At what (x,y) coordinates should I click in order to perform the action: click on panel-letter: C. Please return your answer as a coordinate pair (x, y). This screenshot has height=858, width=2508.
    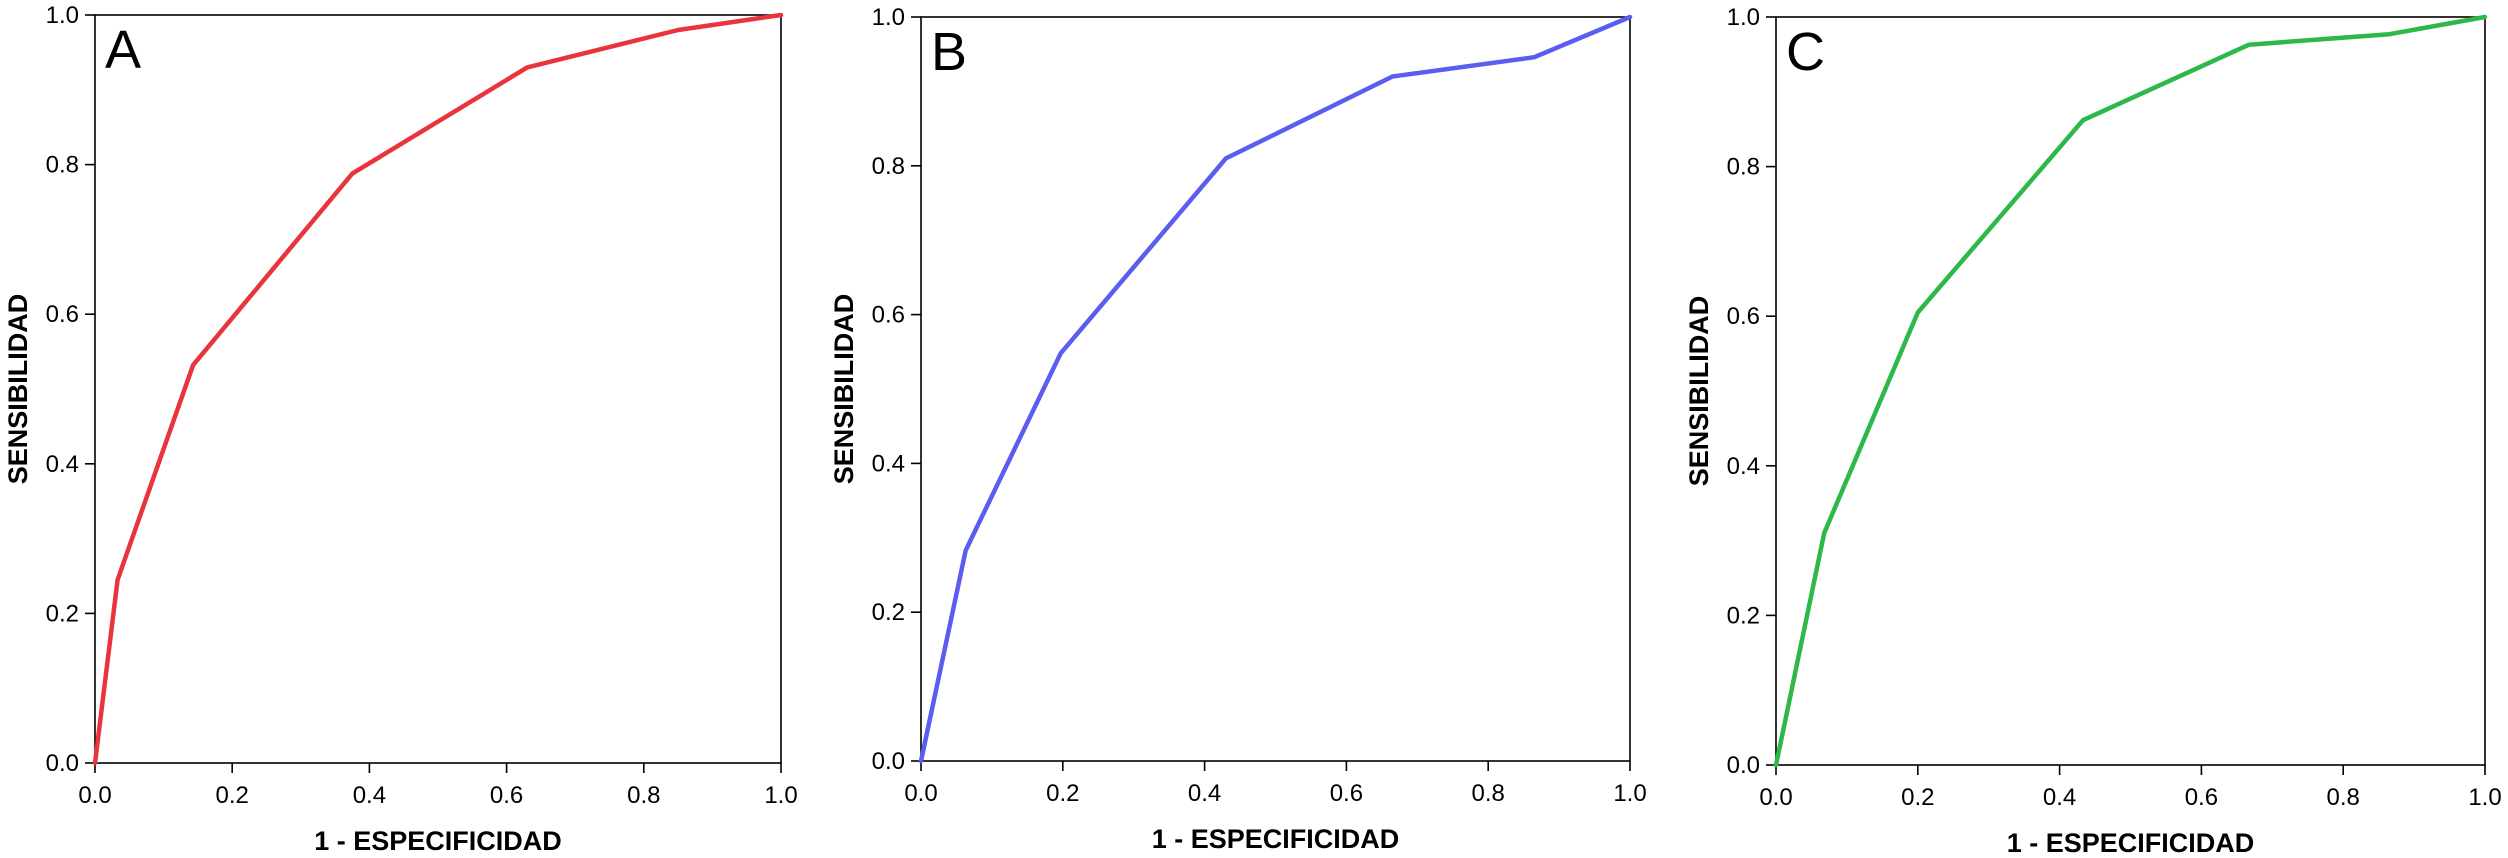
    Looking at the image, I should click on (1805, 52).